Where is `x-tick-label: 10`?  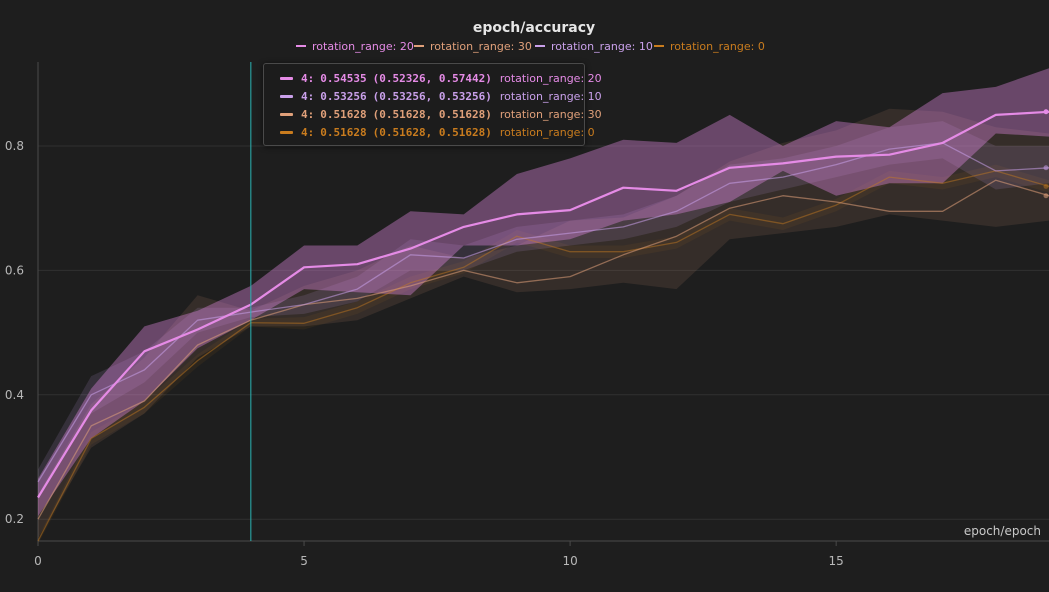 x-tick-label: 10 is located at coordinates (569, 561).